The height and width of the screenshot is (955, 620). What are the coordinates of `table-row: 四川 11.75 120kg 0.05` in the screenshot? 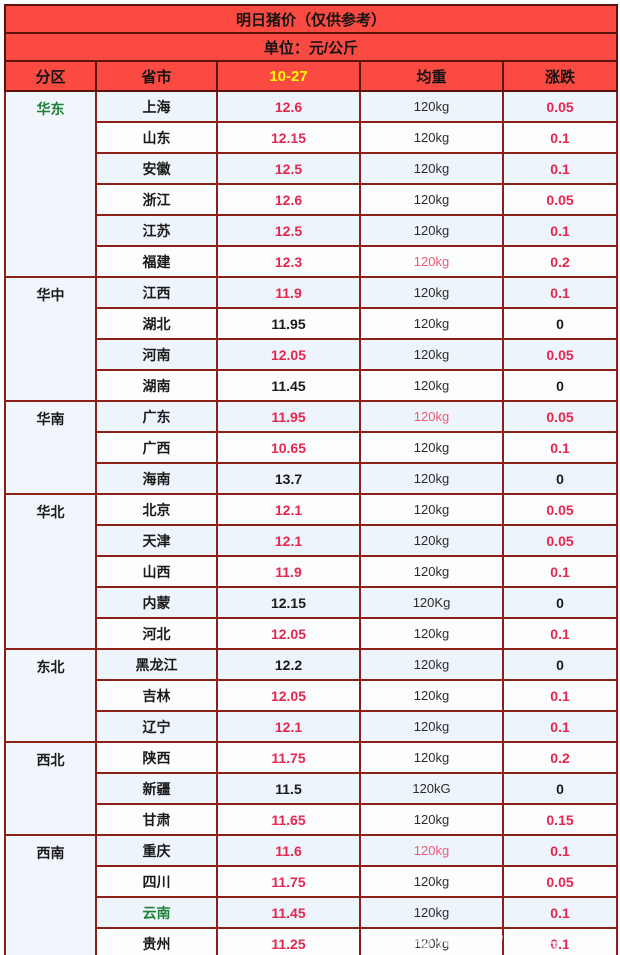 It's located at (312, 881).